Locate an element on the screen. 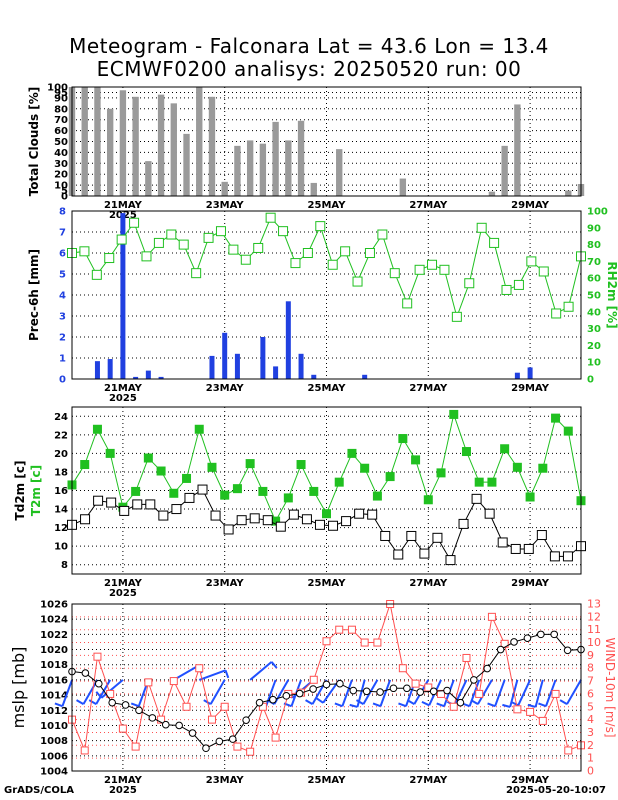  y-tick-label: 1016 is located at coordinates (54, 680).